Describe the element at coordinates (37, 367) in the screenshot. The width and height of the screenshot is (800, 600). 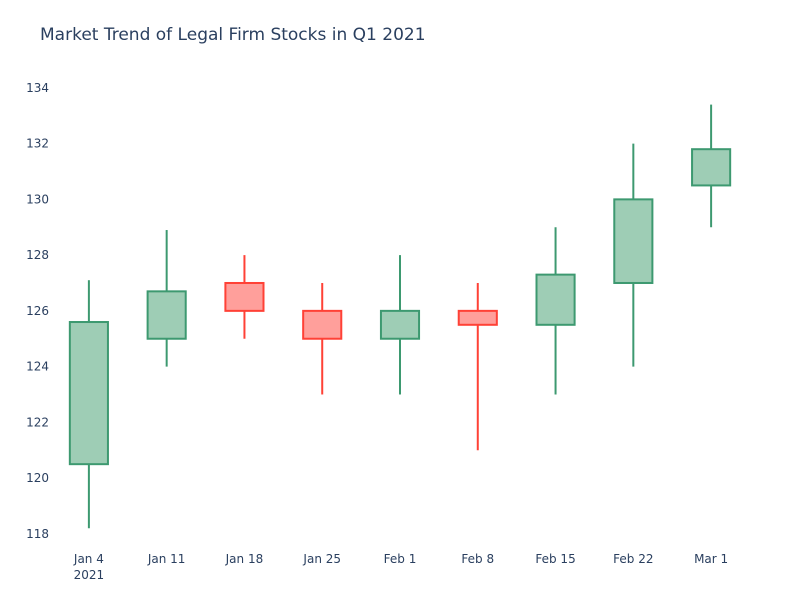
I see `y-tick-label: 124` at that location.